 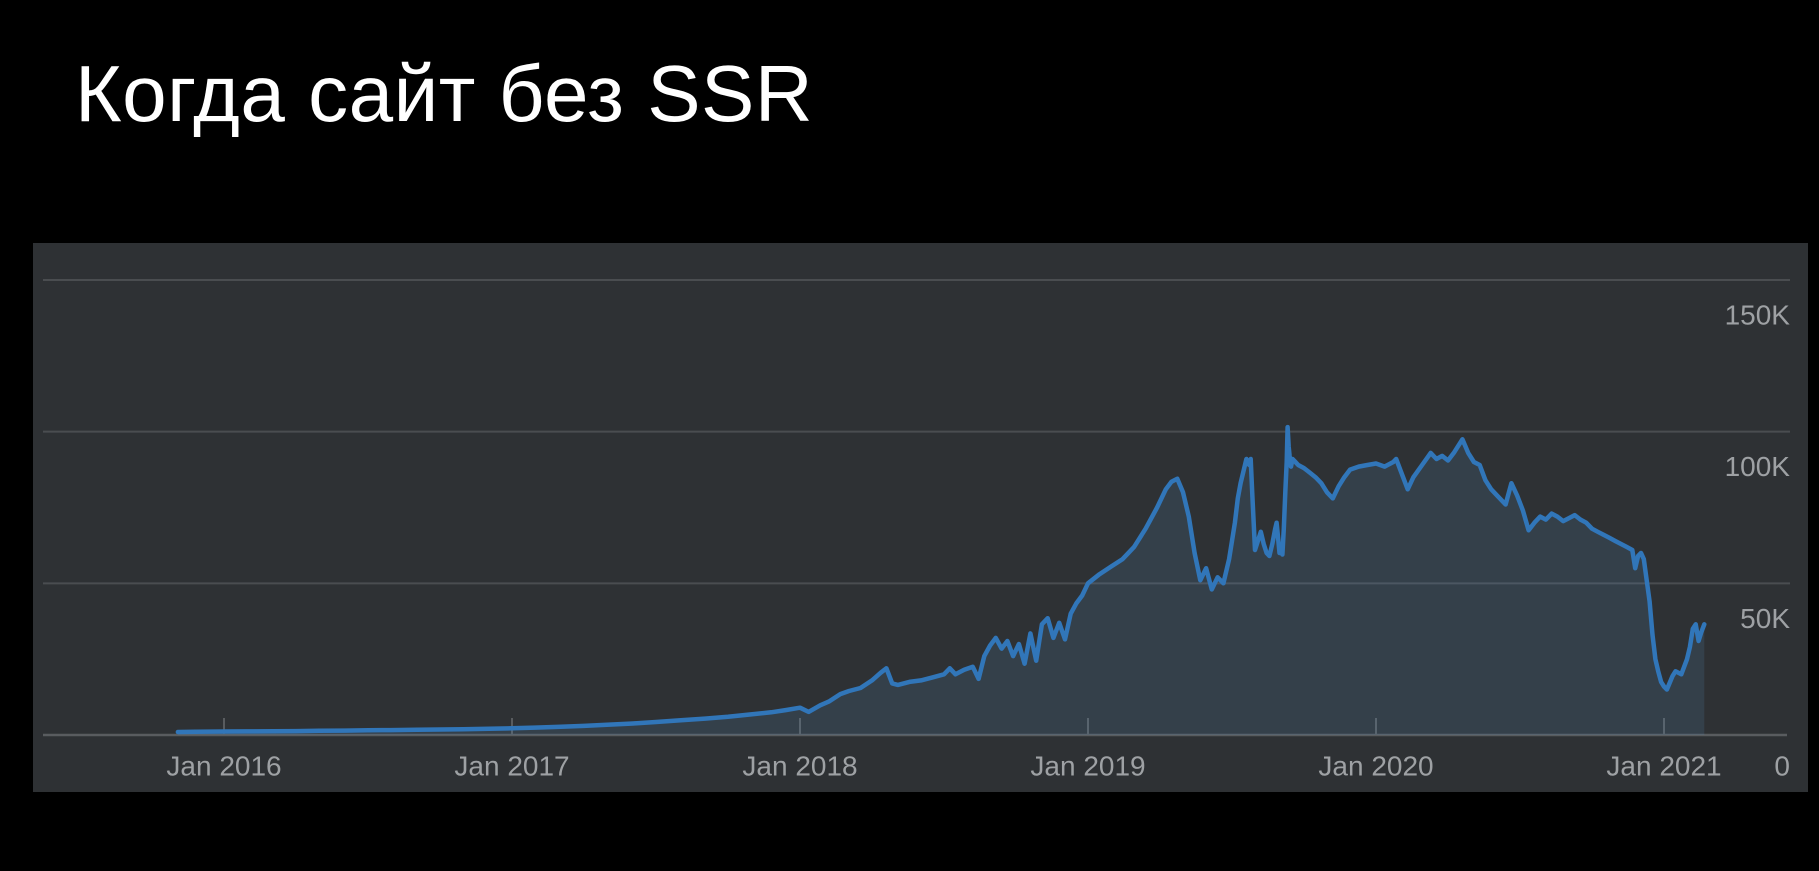 I want to click on y-axis-label: 50K, so click(x=1765, y=618).